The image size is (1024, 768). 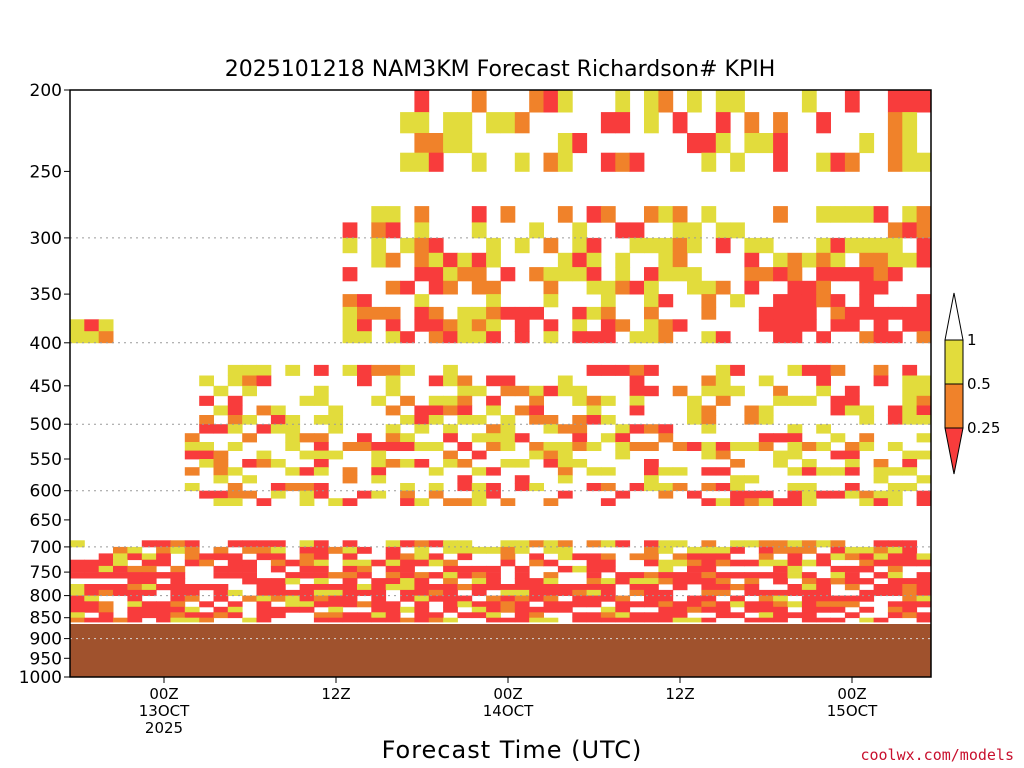 What do you see at coordinates (46, 640) in the screenshot?
I see `y-tick-label: 900` at bounding box center [46, 640].